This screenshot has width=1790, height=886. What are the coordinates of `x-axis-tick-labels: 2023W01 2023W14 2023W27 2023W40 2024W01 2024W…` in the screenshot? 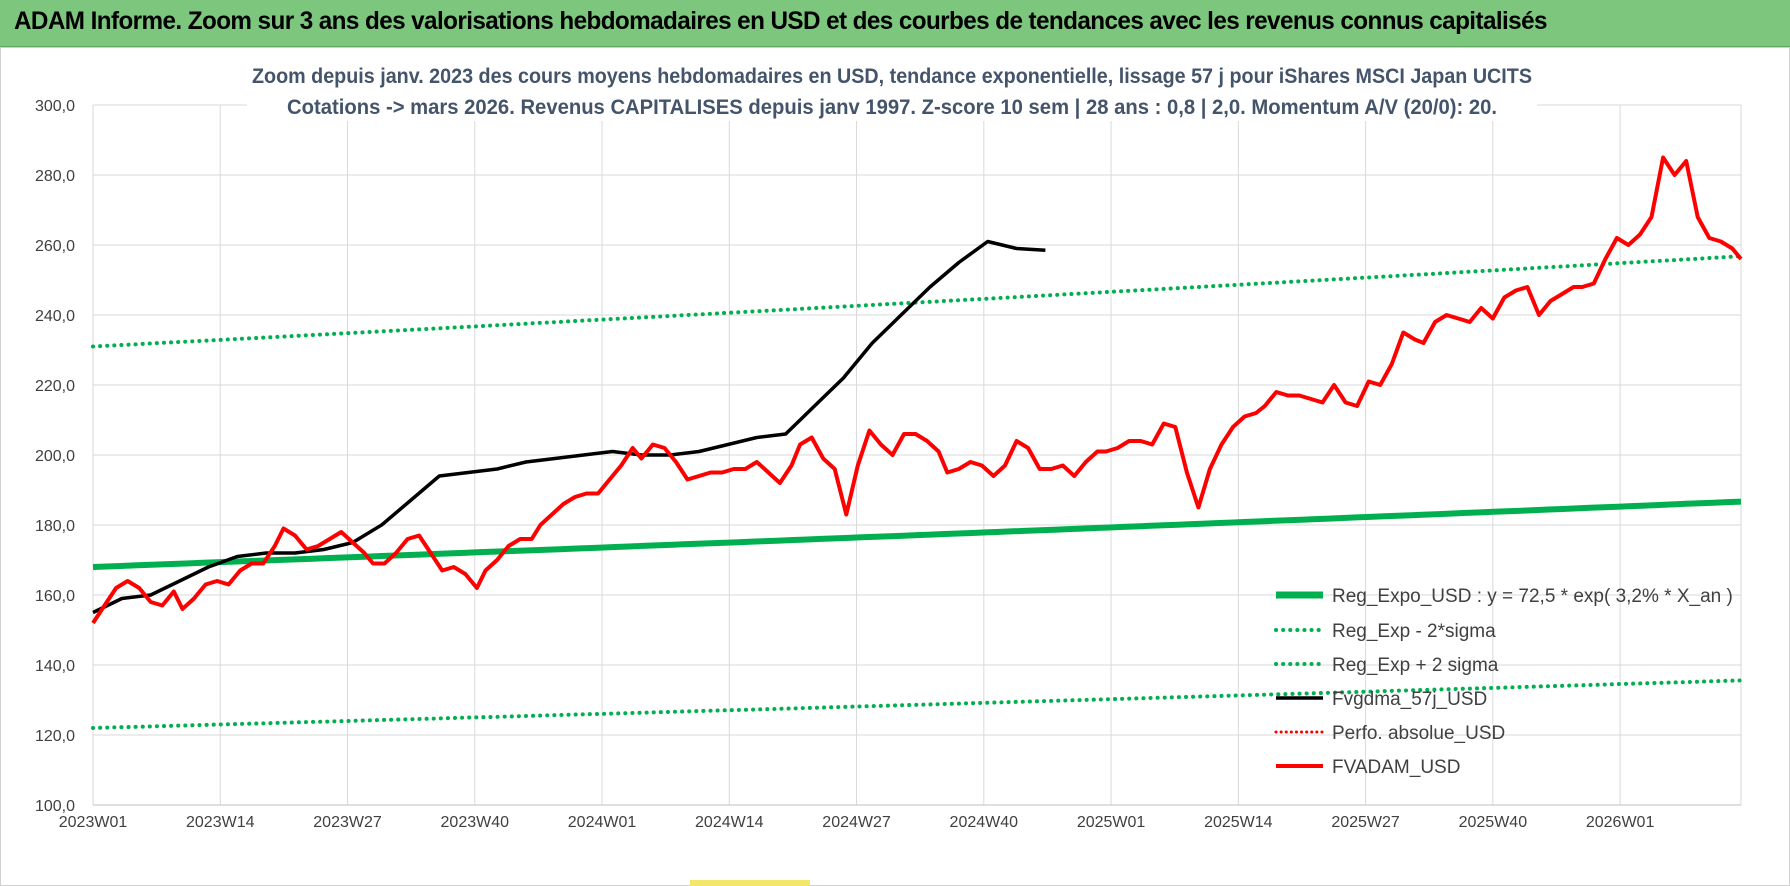 It's located at (857, 822).